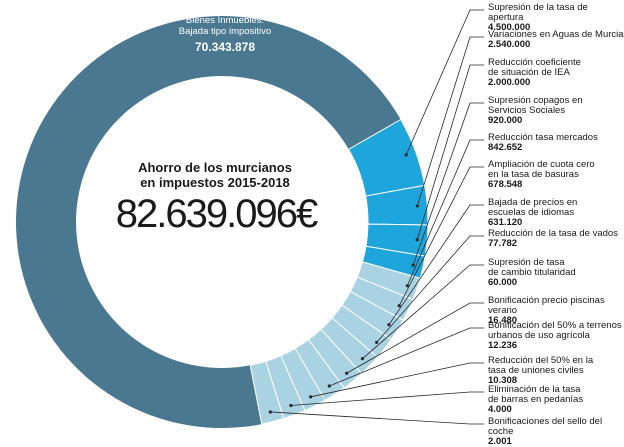  What do you see at coordinates (500, 409) in the screenshot?
I see `side-label-value: 4.000` at bounding box center [500, 409].